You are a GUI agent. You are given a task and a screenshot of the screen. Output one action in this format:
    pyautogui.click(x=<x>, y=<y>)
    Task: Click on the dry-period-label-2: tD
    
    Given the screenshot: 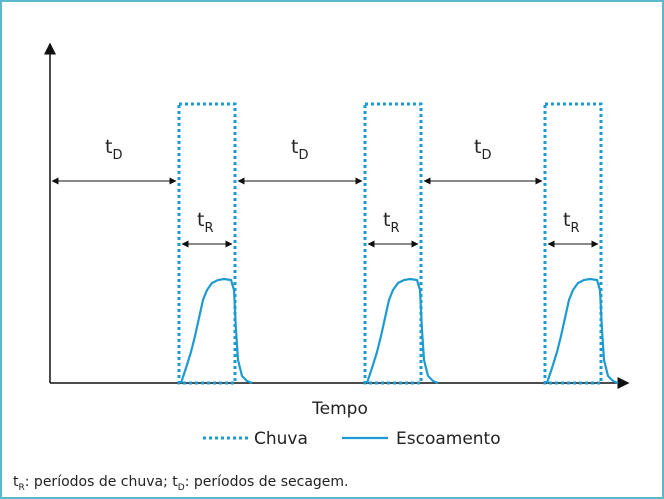 What is the action you would take?
    pyautogui.click(x=299, y=149)
    